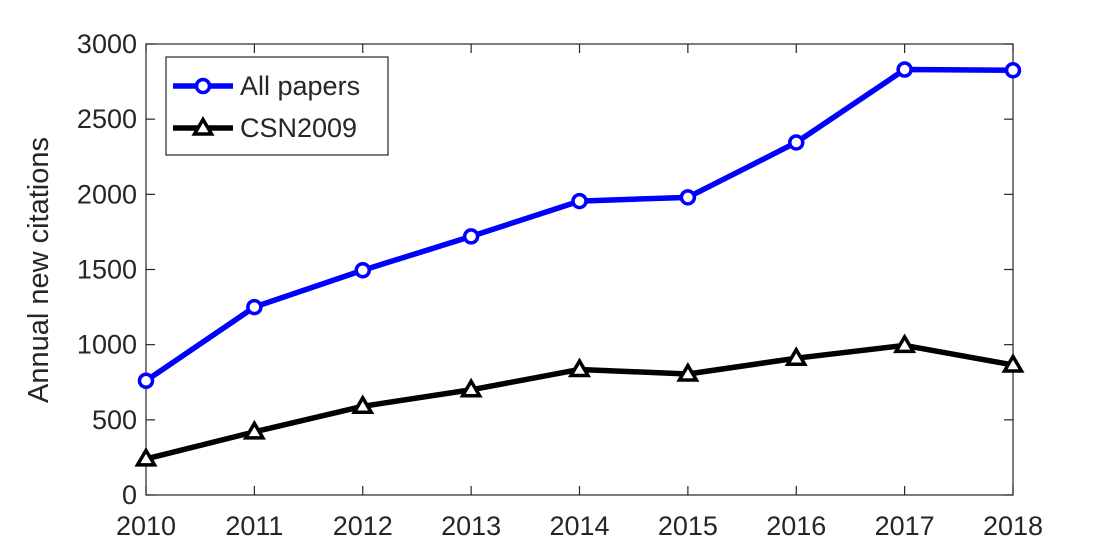 The height and width of the screenshot is (556, 1120). Describe the element at coordinates (107, 270) in the screenshot. I see `y-tick-label: 1500` at that location.